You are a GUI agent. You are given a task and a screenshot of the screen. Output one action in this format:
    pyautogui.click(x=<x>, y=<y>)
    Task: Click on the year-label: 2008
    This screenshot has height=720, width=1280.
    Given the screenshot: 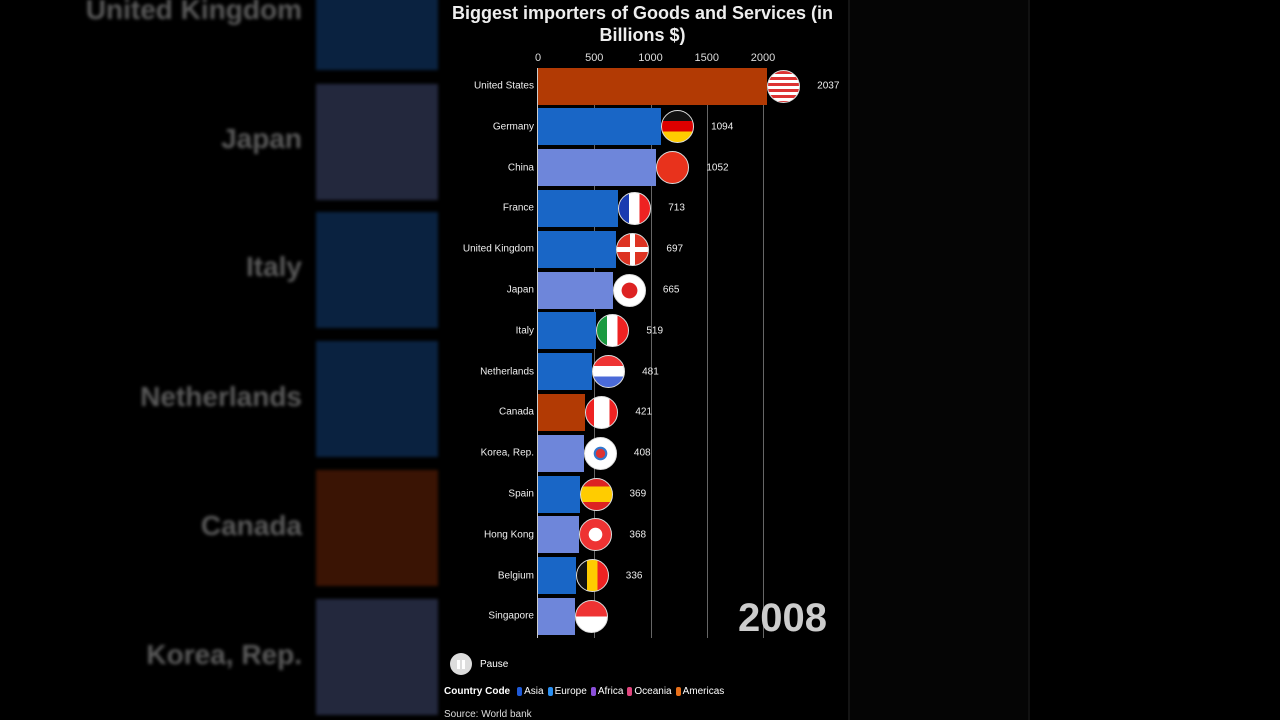 What is the action you would take?
    pyautogui.click(x=782, y=618)
    